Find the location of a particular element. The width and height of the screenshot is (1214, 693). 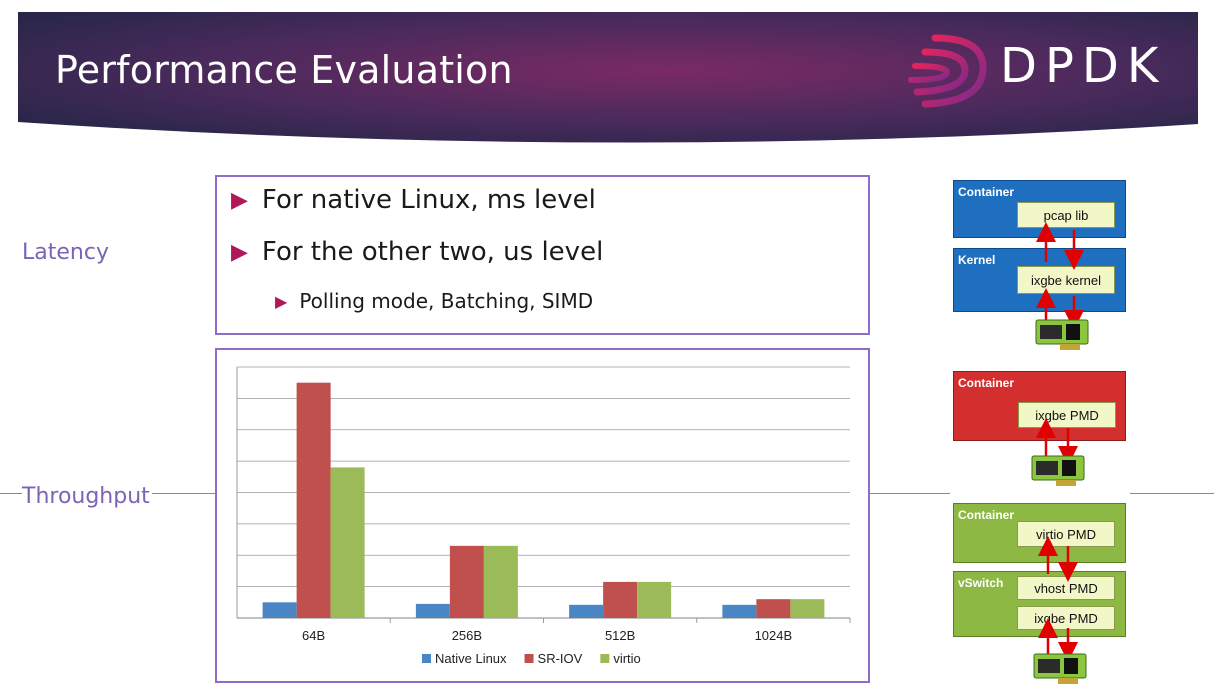

legend-label: SR-IOV is located at coordinates (560, 658).